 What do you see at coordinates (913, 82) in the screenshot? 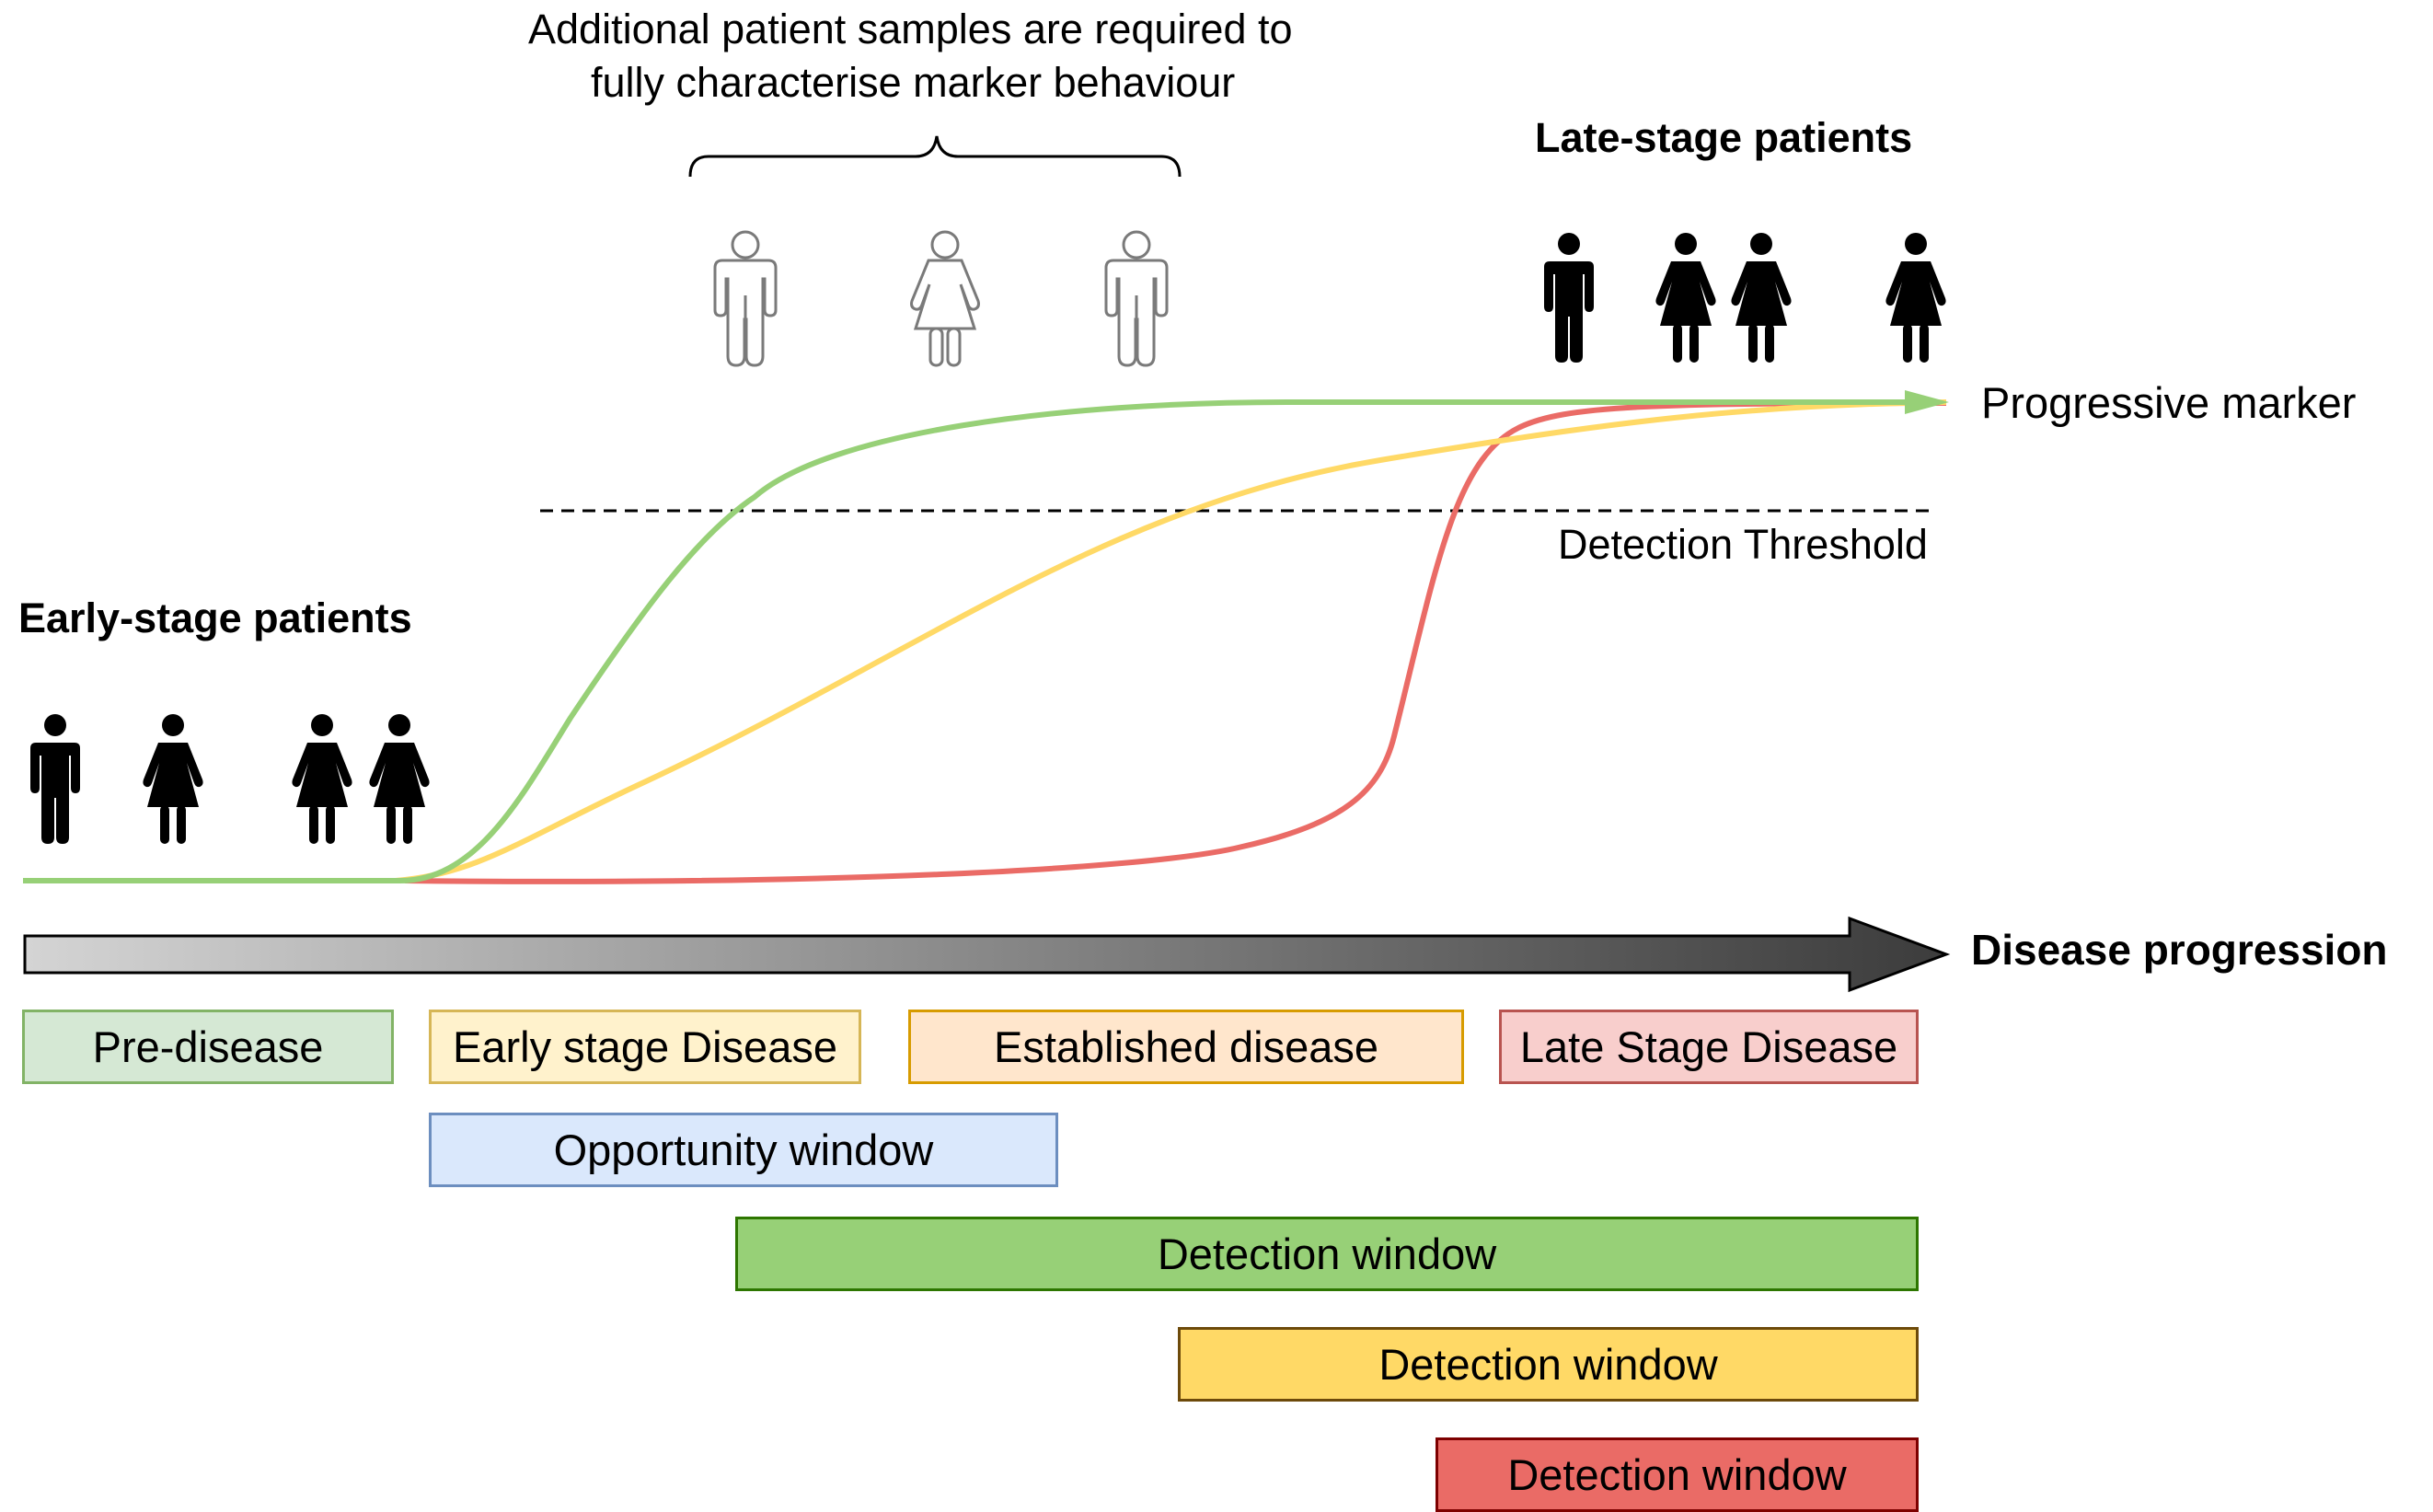
I see `annotation-line-2: fully characterise marker behaviour` at bounding box center [913, 82].